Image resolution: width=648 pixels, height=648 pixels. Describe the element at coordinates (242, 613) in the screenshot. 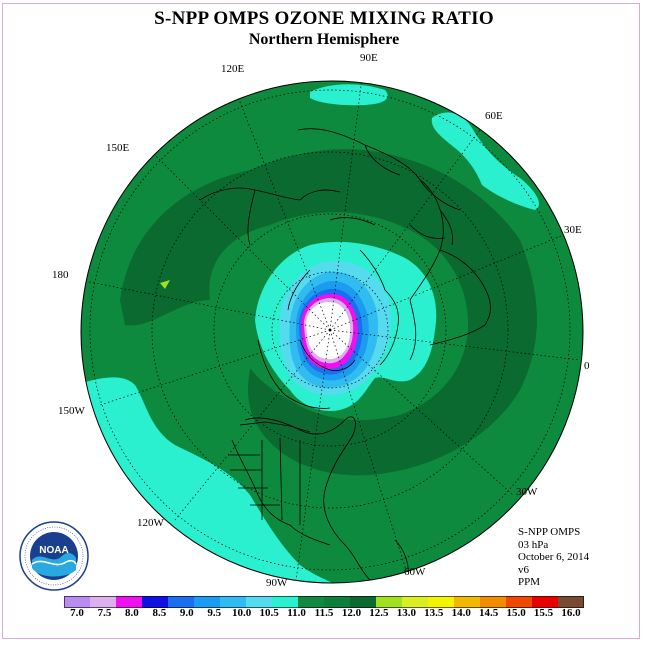

I see `colorbar-tick-label: 10.0` at that location.